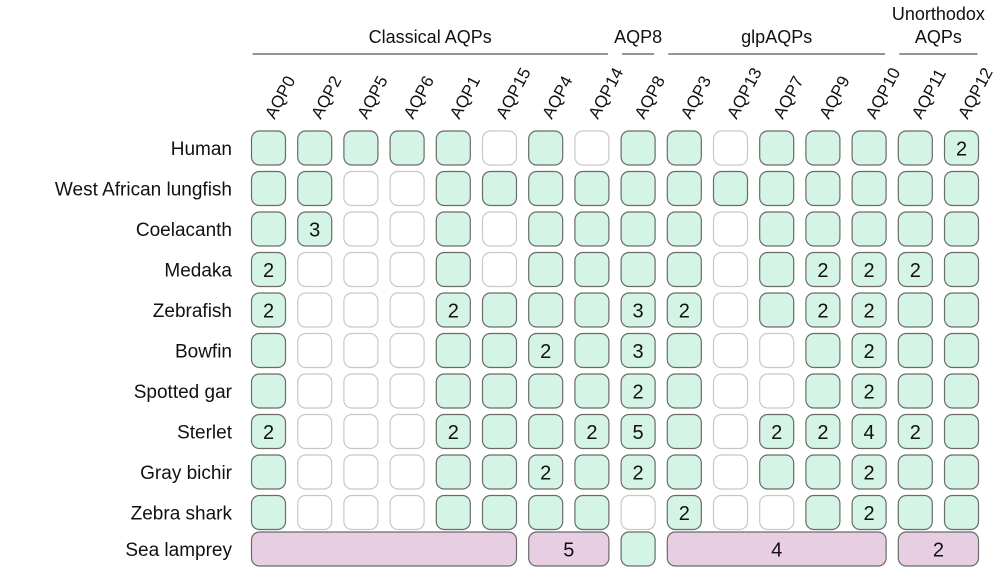  I want to click on column-label: AQP4, so click(557, 97).